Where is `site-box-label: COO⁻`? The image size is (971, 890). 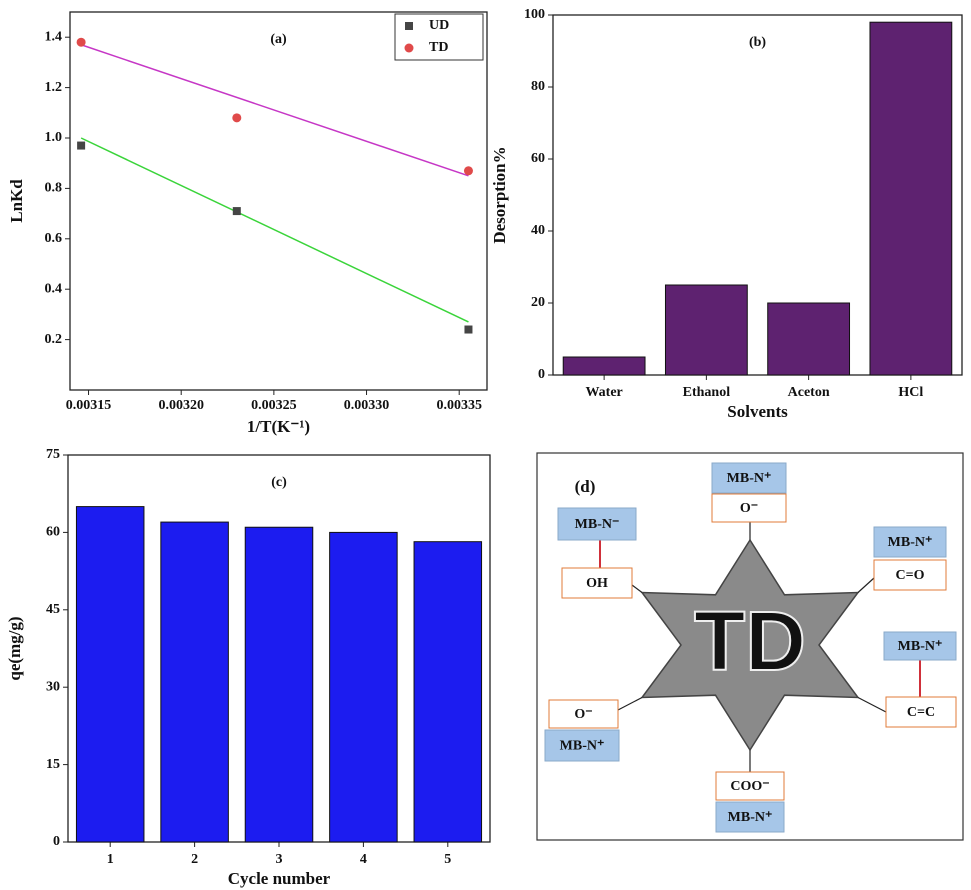 site-box-label: COO⁻ is located at coordinates (749, 786).